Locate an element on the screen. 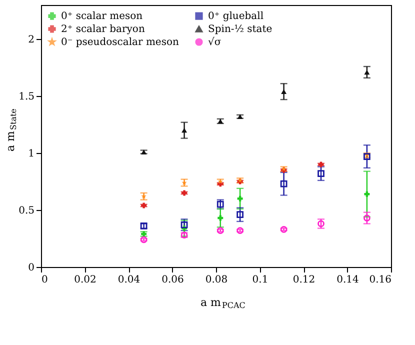  x-tick-label: 0.12 is located at coordinates (304, 280).